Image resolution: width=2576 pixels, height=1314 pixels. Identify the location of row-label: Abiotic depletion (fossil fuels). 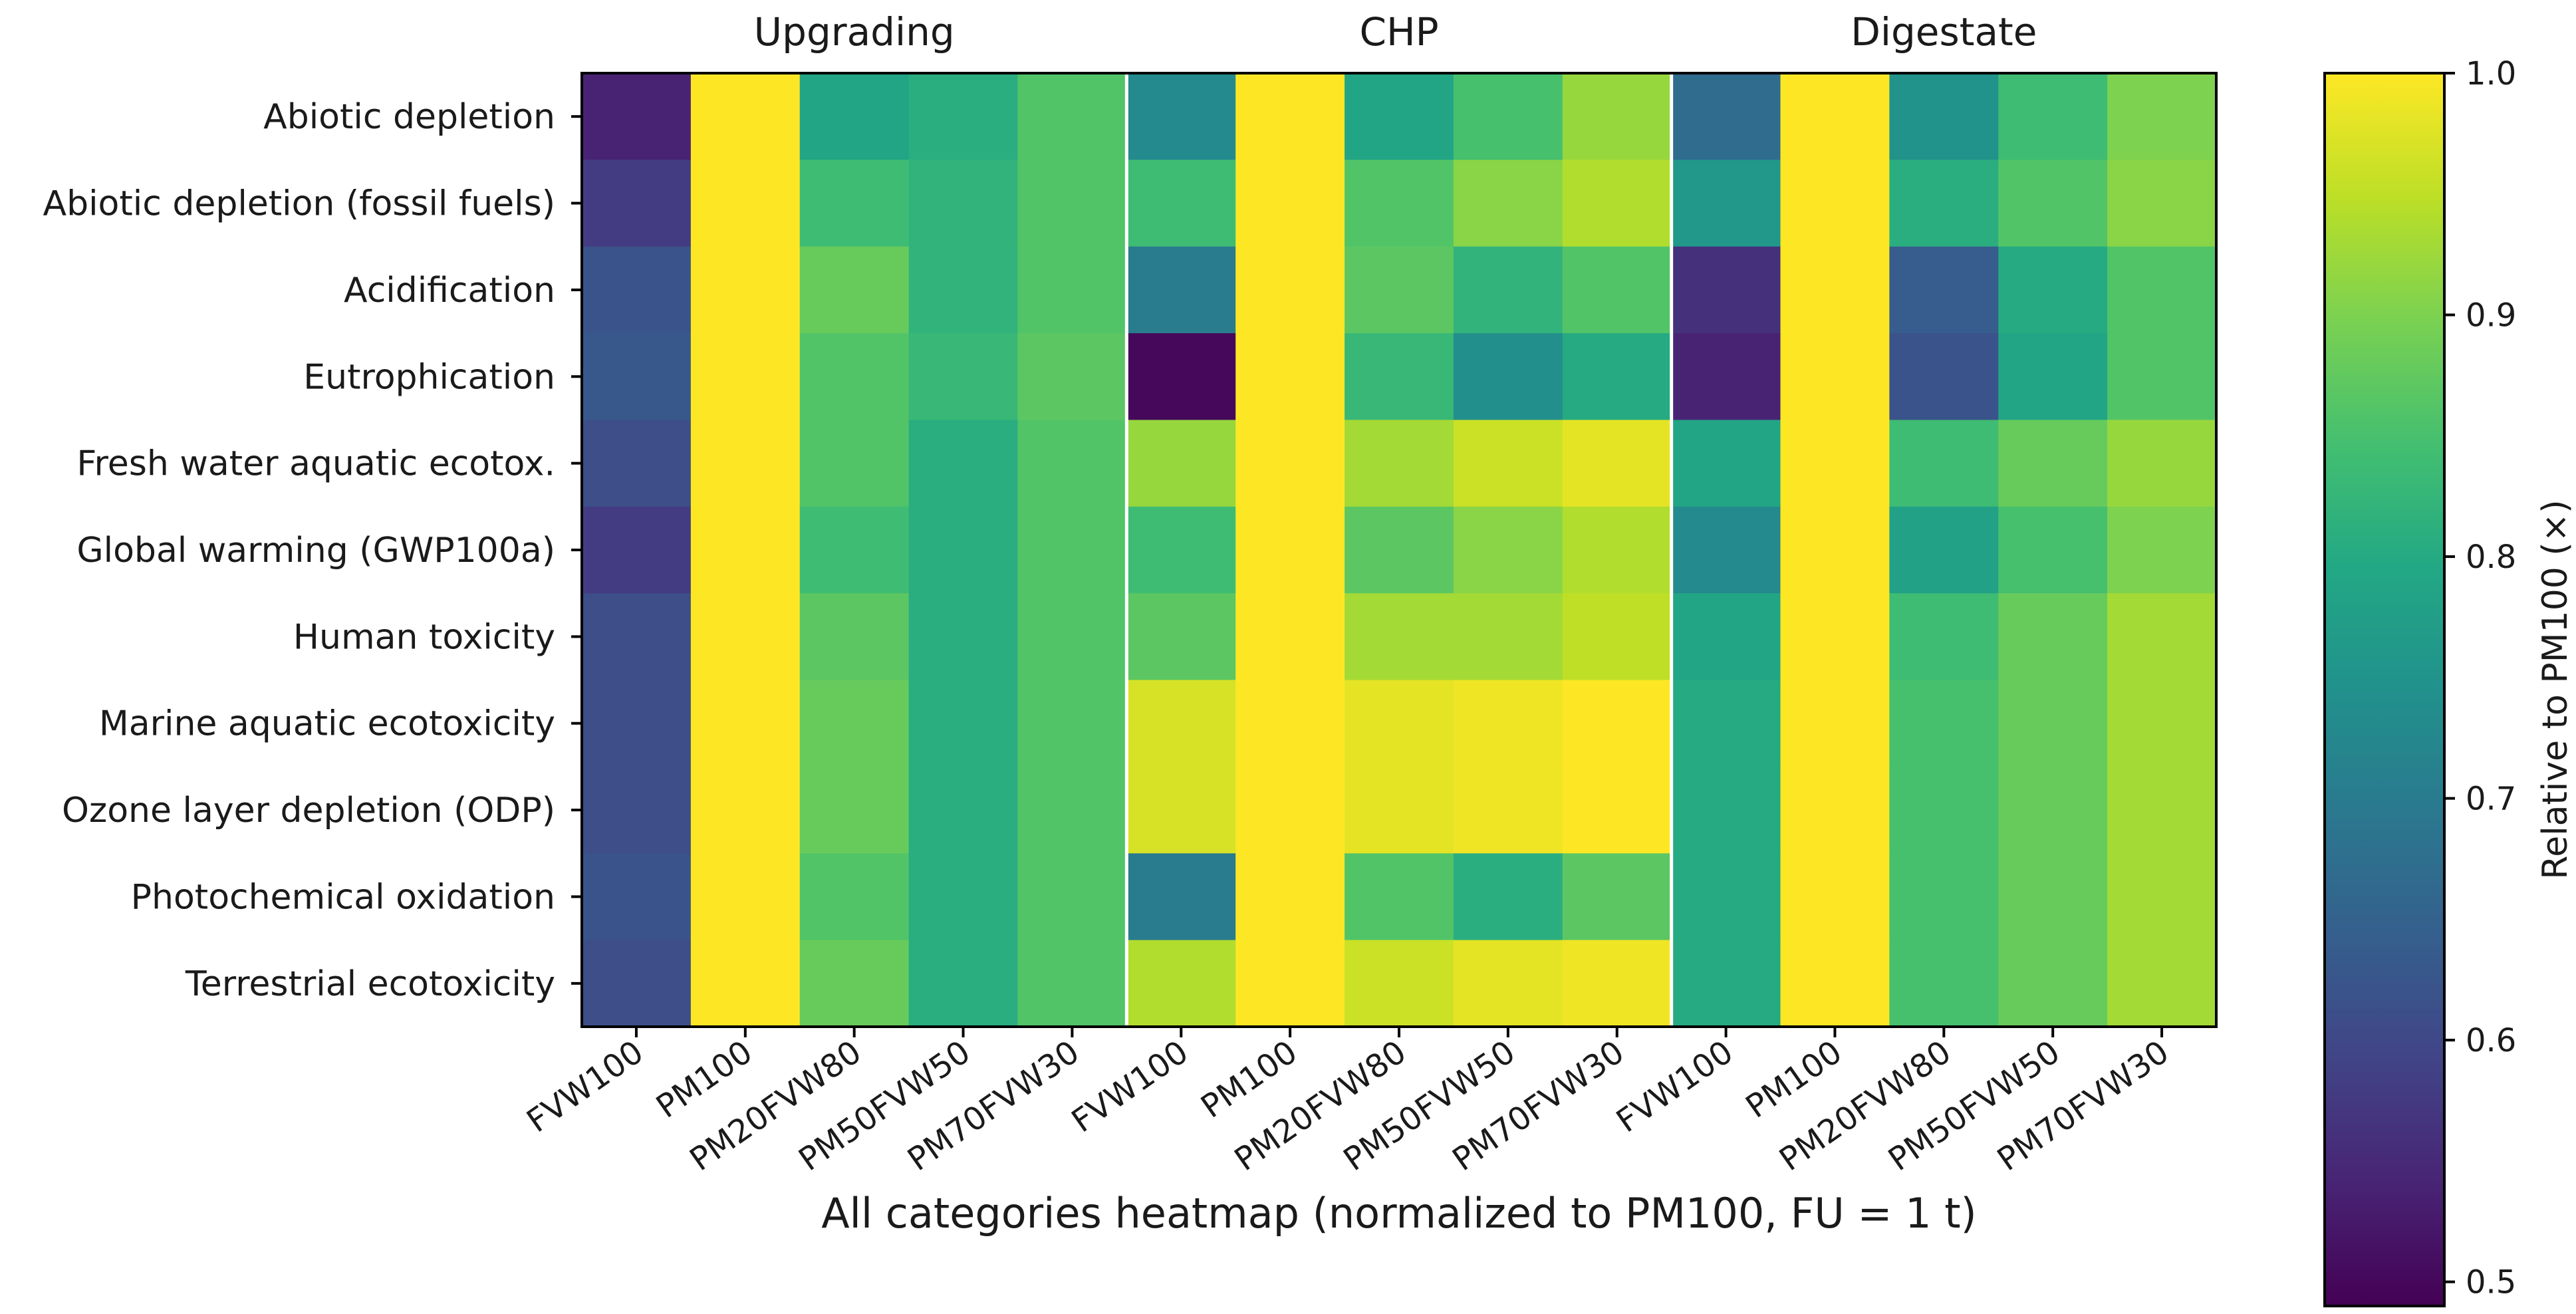
(299, 204).